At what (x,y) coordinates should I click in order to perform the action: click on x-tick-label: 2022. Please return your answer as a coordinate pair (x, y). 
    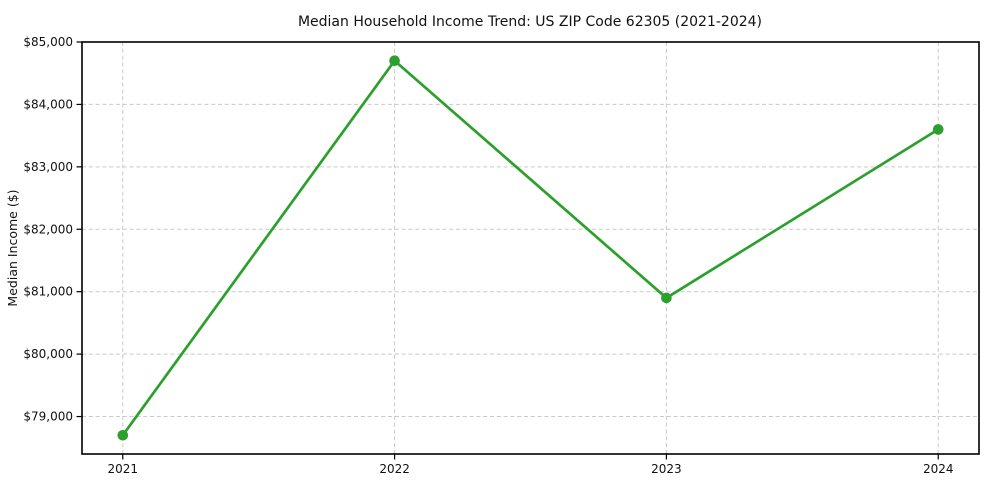
    Looking at the image, I should click on (394, 469).